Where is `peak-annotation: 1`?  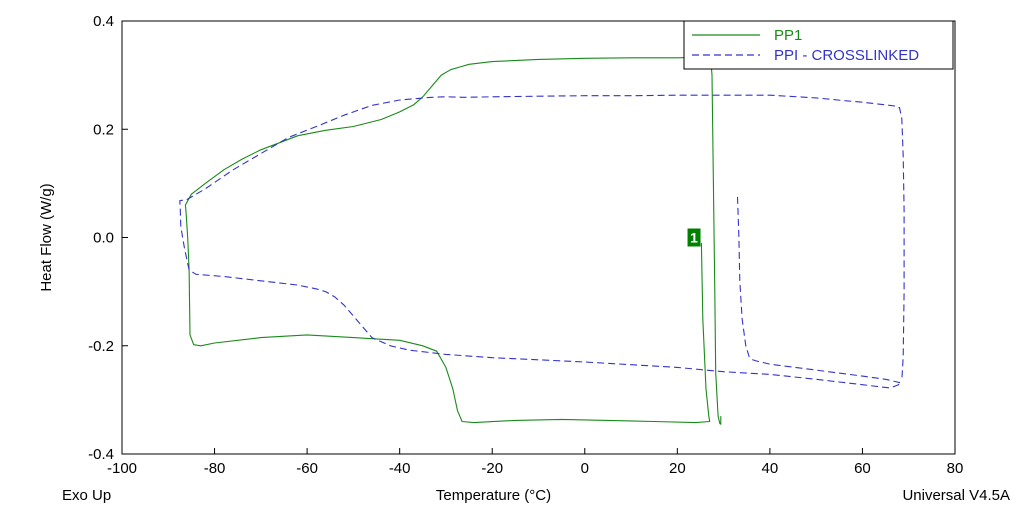 peak-annotation: 1 is located at coordinates (694, 237).